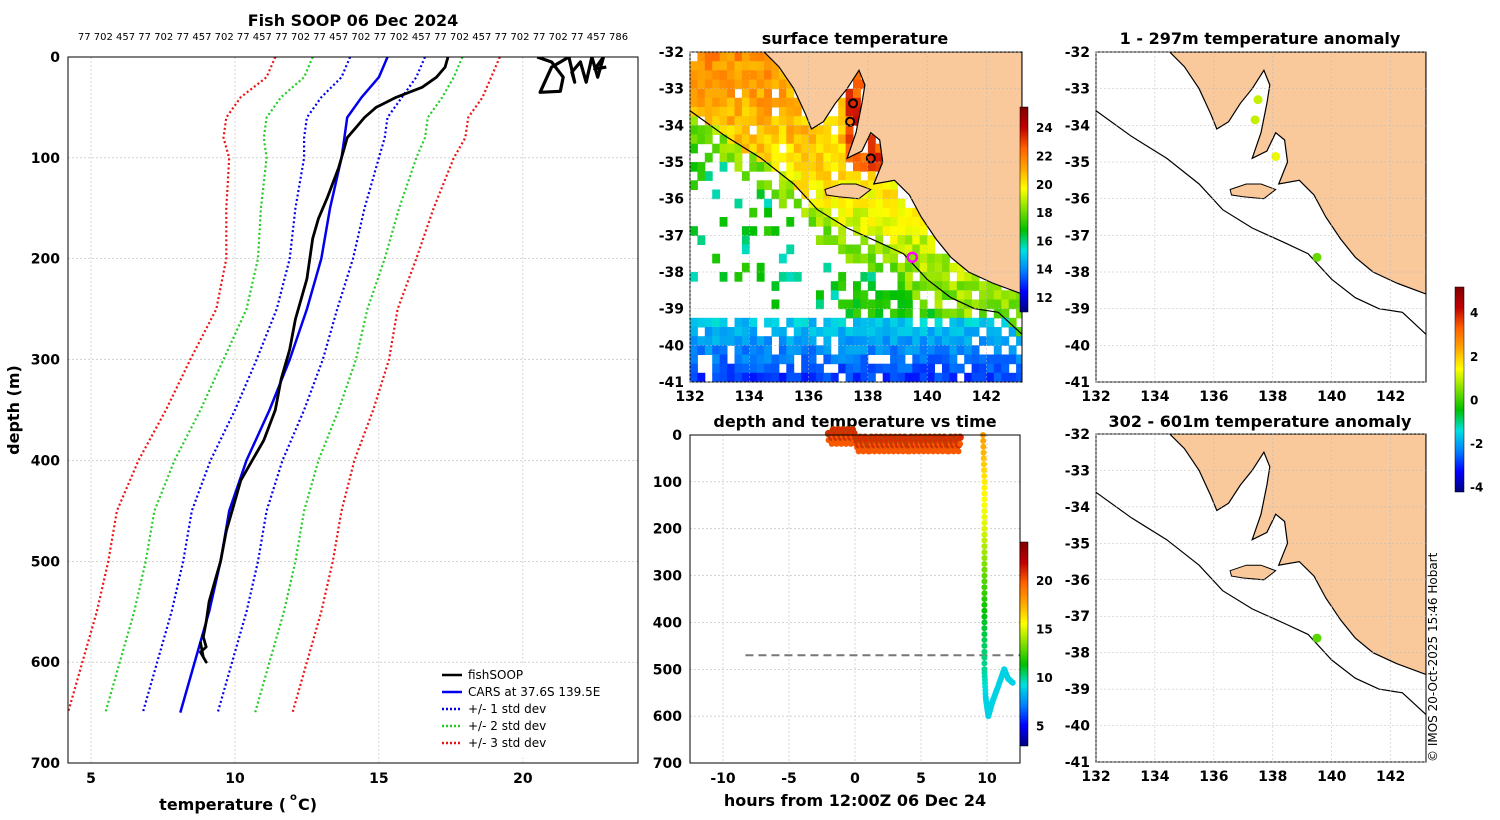 This screenshot has width=1500, height=820. Describe the element at coordinates (1286, 178) in the screenshot. I see `anomaly-shallow-points` at that location.